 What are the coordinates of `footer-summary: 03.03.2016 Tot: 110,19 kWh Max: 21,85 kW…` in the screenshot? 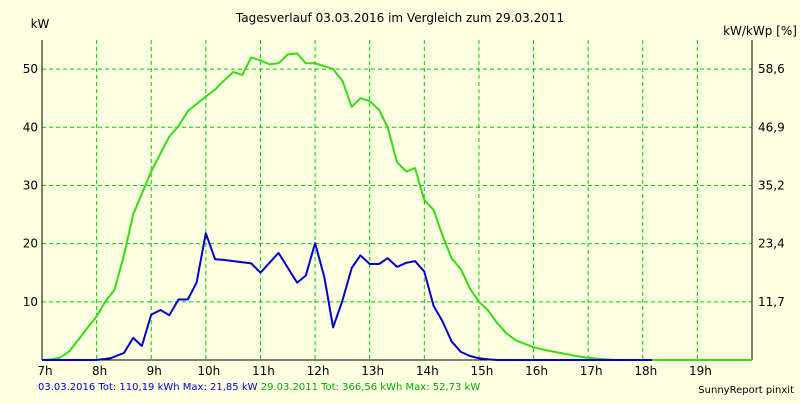 It's located at (259, 387).